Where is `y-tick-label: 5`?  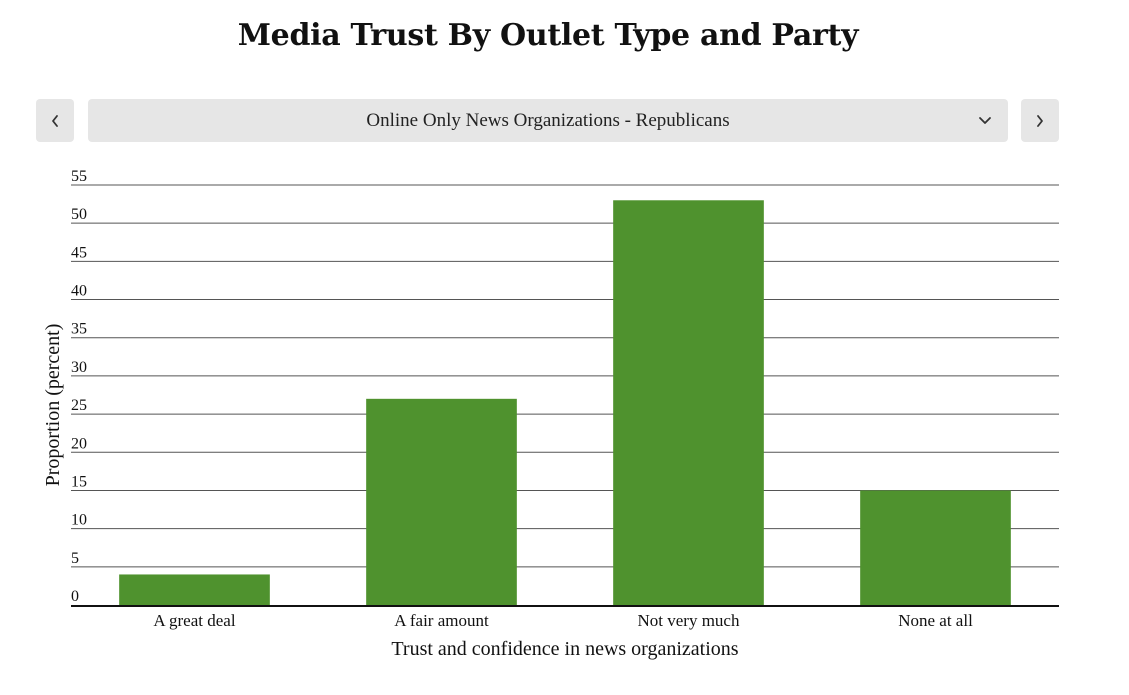 y-tick-label: 5 is located at coordinates (75, 558).